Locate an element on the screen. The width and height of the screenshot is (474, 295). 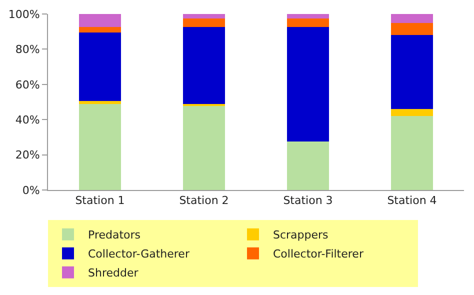
y-tick-label: 40% is located at coordinates (27, 119).